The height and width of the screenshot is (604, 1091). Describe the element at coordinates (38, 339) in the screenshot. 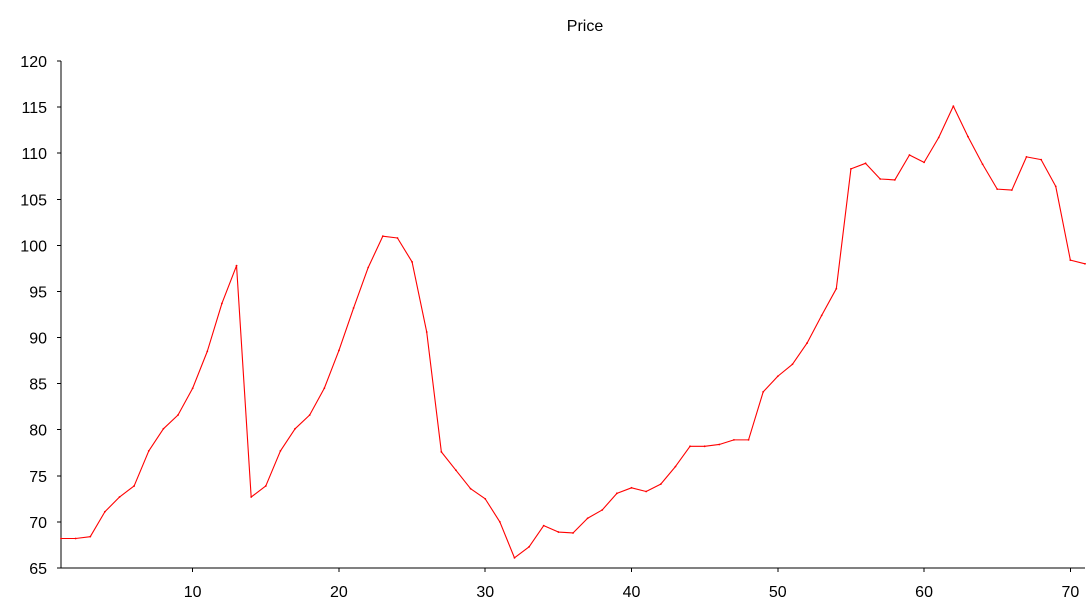

I see `y-tick-label: 90` at that location.